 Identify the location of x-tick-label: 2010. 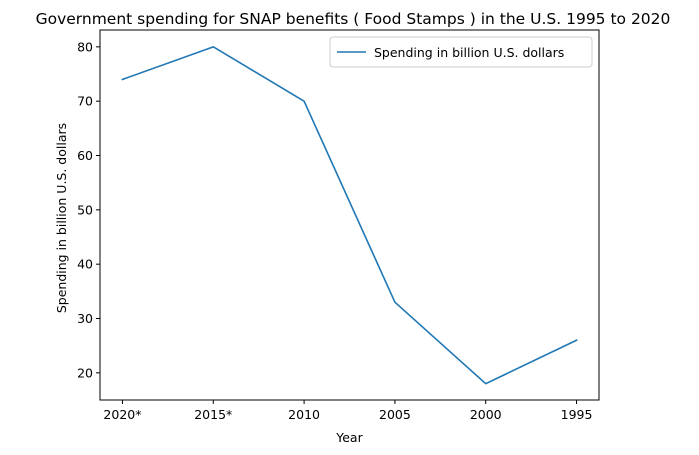
(304, 414).